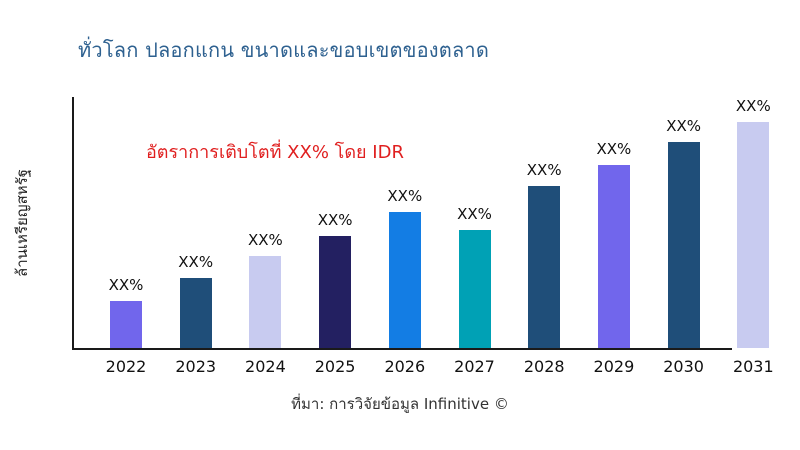  What do you see at coordinates (196, 236) in the screenshot?
I see `bar-group-2023: XX% 2023` at bounding box center [196, 236].